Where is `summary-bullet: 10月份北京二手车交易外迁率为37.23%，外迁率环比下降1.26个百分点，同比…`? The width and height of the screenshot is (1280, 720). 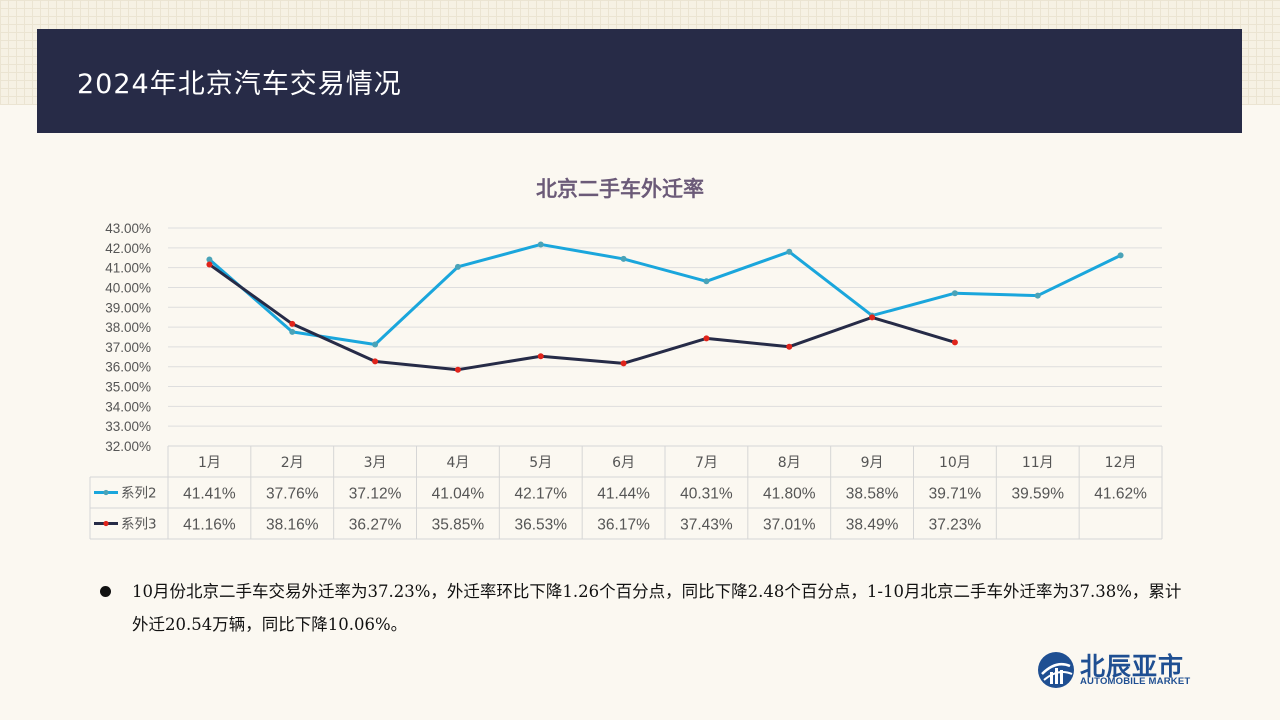
summary-bullet: 10月份北京二手车交易外迁率为37.23%，外迁率环比下降1.26个百分点，同比… is located at coordinates (645, 608).